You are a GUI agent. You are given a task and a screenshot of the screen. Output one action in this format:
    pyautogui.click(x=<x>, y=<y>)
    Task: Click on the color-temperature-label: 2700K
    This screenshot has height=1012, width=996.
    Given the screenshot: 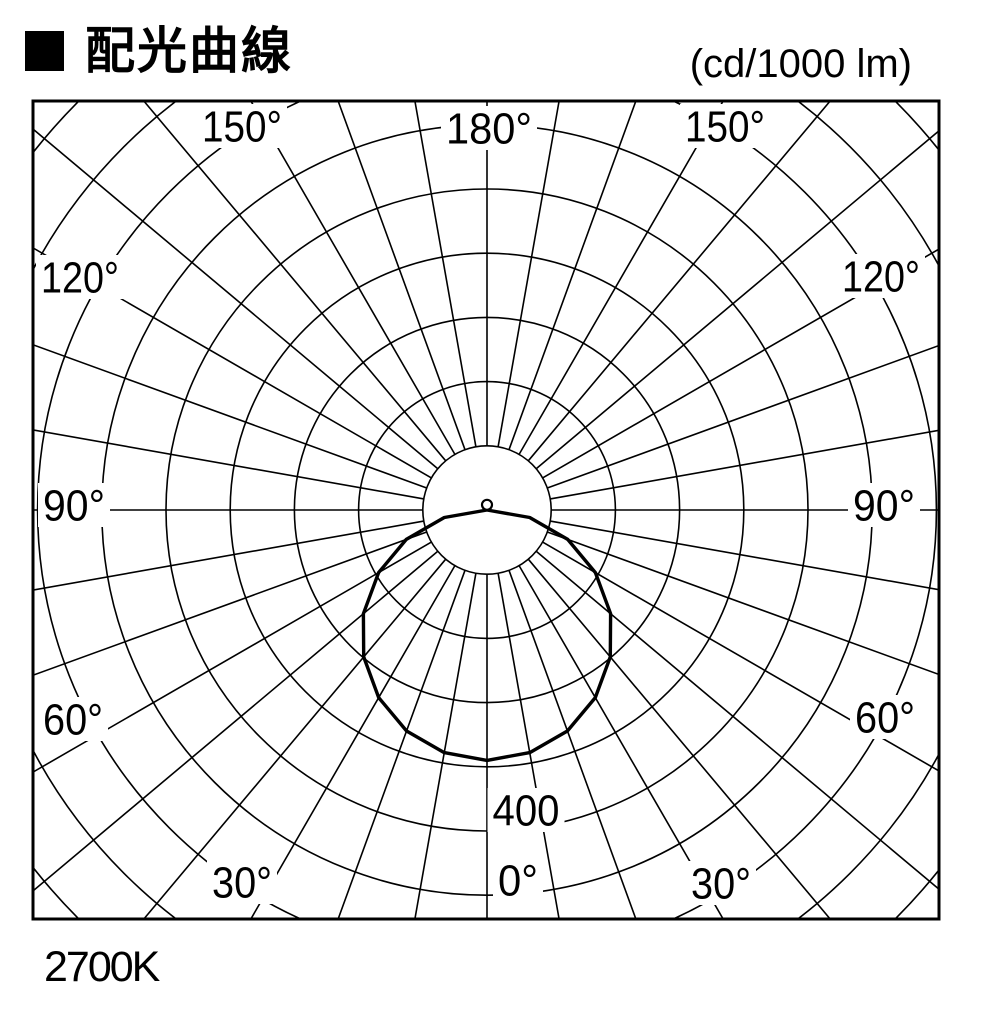 What is the action you would take?
    pyautogui.click(x=102, y=967)
    